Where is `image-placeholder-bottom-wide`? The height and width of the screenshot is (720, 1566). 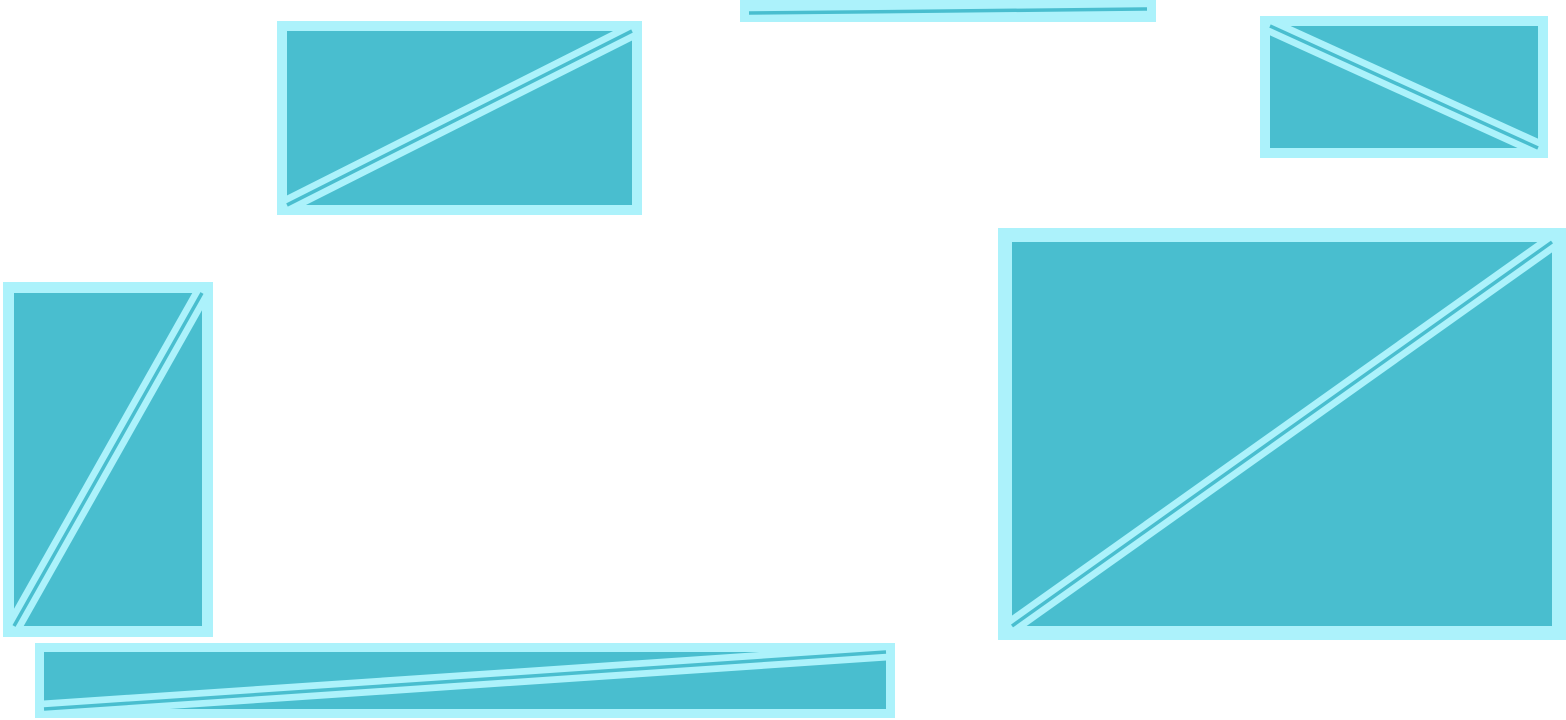
image-placeholder-bottom-wide is located at coordinates (465, 680).